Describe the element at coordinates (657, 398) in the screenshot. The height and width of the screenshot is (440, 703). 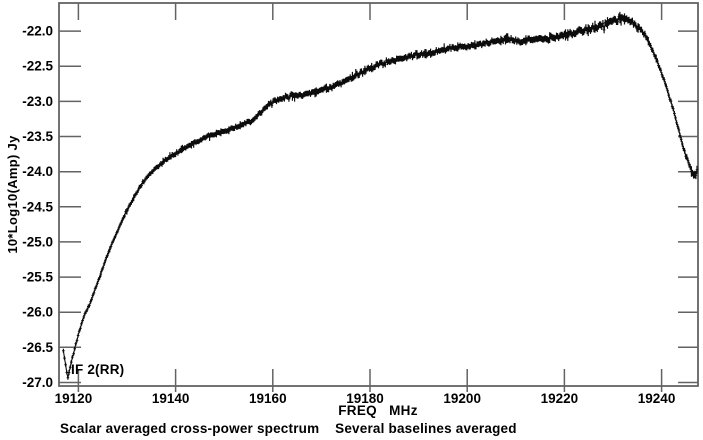
I see `x-tick-label: 19240` at that location.